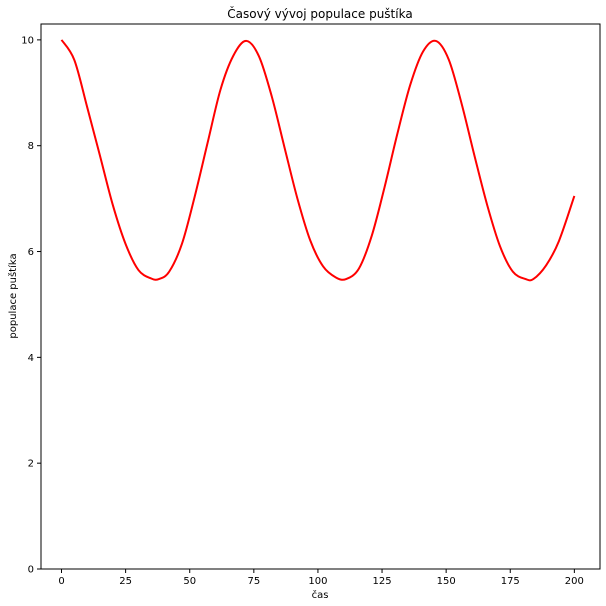 This screenshot has height=606, width=606. Describe the element at coordinates (31, 570) in the screenshot. I see `y-tick-label: 0` at that location.